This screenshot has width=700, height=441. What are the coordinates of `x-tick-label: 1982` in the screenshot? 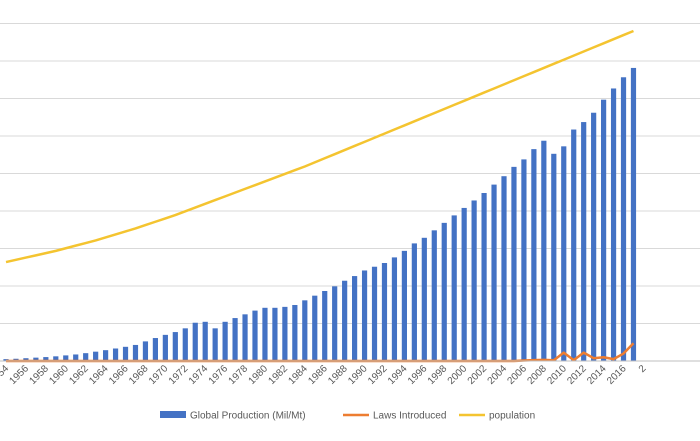 It's located at (278, 375).